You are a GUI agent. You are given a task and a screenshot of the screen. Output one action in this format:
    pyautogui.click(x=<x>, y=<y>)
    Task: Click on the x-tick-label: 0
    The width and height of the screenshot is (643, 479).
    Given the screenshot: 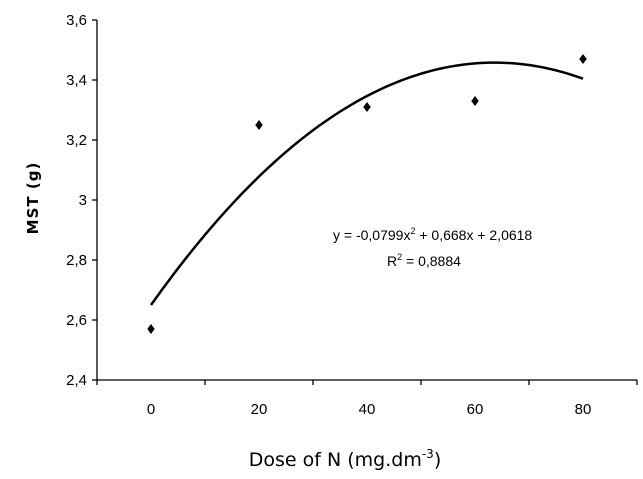 What is the action you would take?
    pyautogui.click(x=151, y=409)
    